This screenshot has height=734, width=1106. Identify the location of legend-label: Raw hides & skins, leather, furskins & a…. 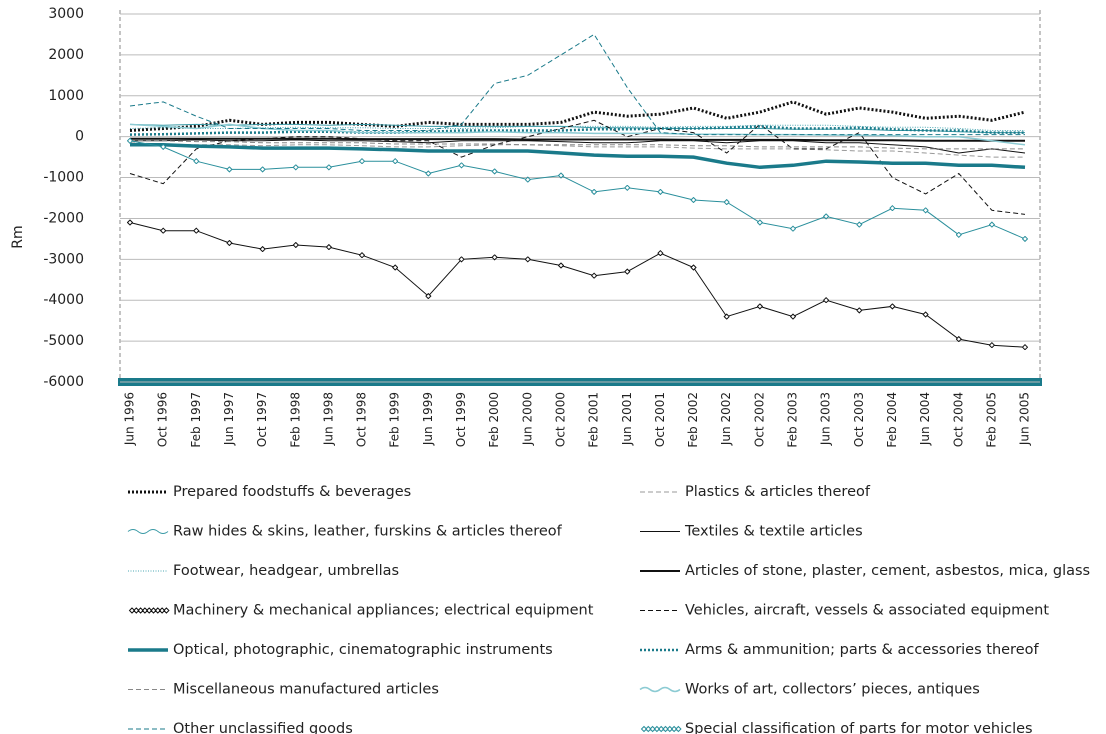
(368, 532).